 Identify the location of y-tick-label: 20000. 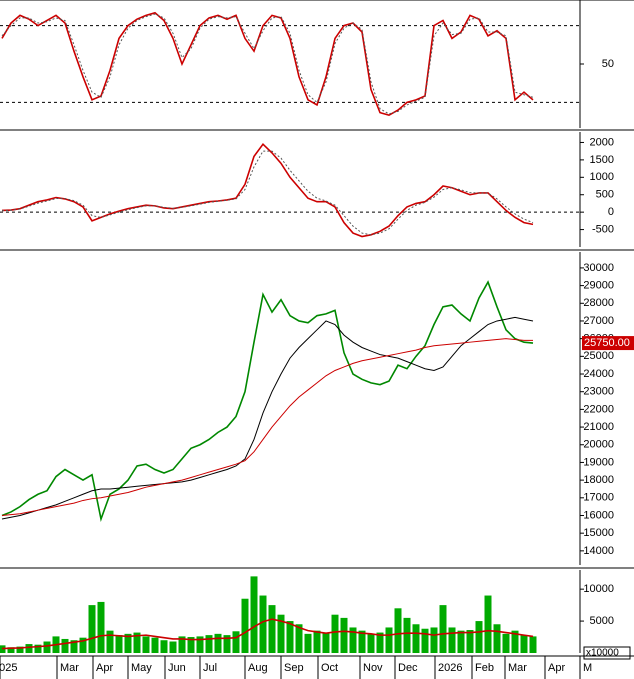
(598, 445).